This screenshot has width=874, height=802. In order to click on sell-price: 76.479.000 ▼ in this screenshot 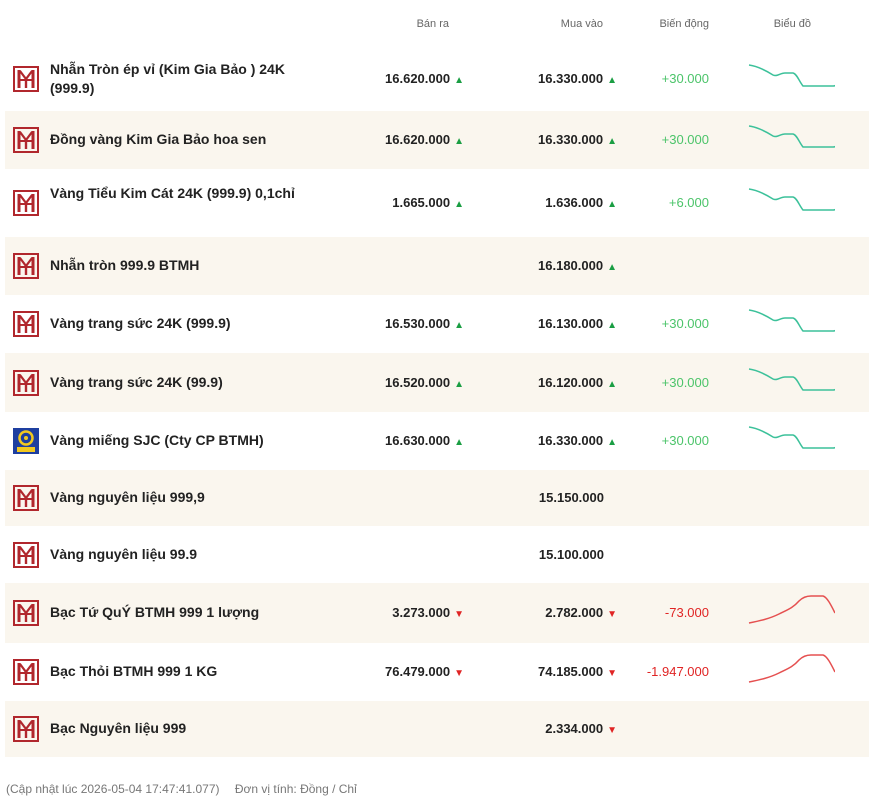, I will do `click(424, 671)`.